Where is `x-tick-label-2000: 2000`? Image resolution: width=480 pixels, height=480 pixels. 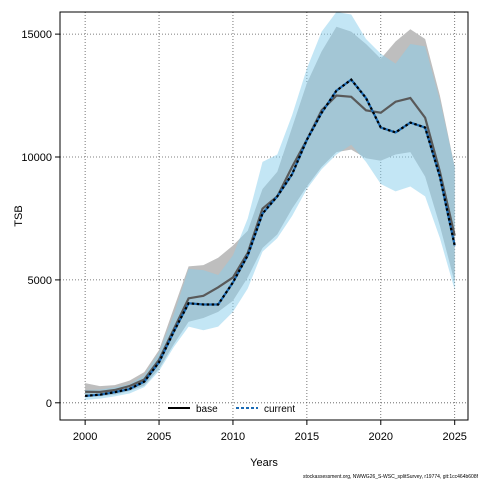 x-tick-label-2000: 2000 is located at coordinates (85, 437).